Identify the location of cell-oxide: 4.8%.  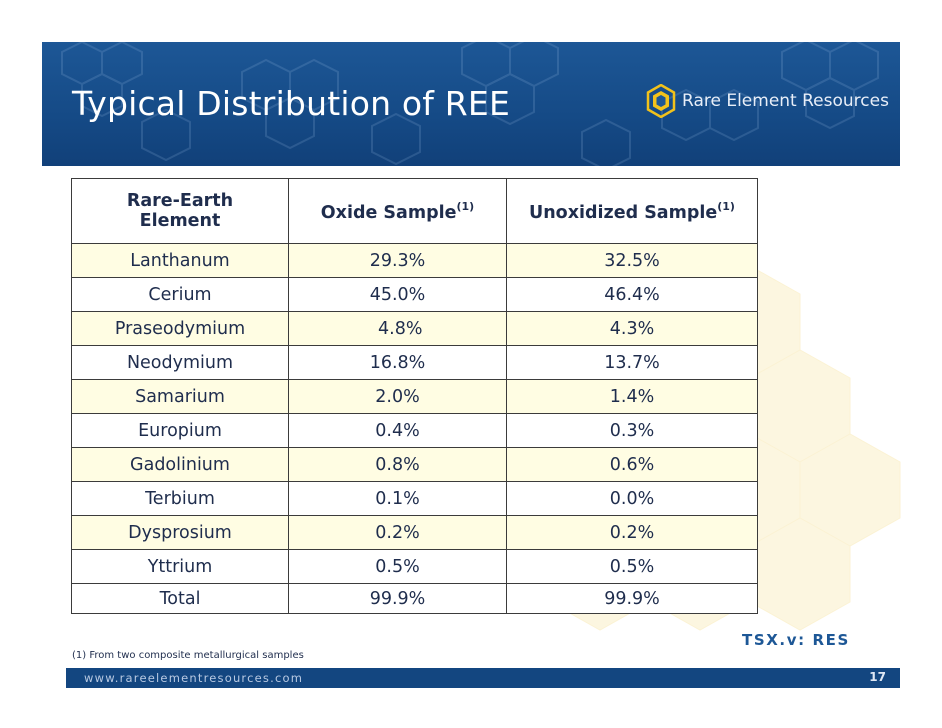
(397, 328).